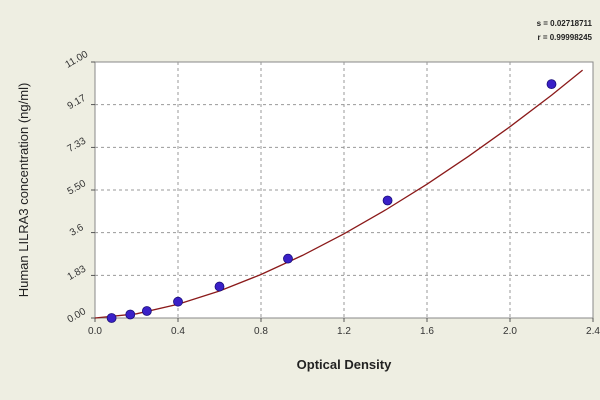  Describe the element at coordinates (77, 187) in the screenshot. I see `y-tick-label: 5.50` at that location.